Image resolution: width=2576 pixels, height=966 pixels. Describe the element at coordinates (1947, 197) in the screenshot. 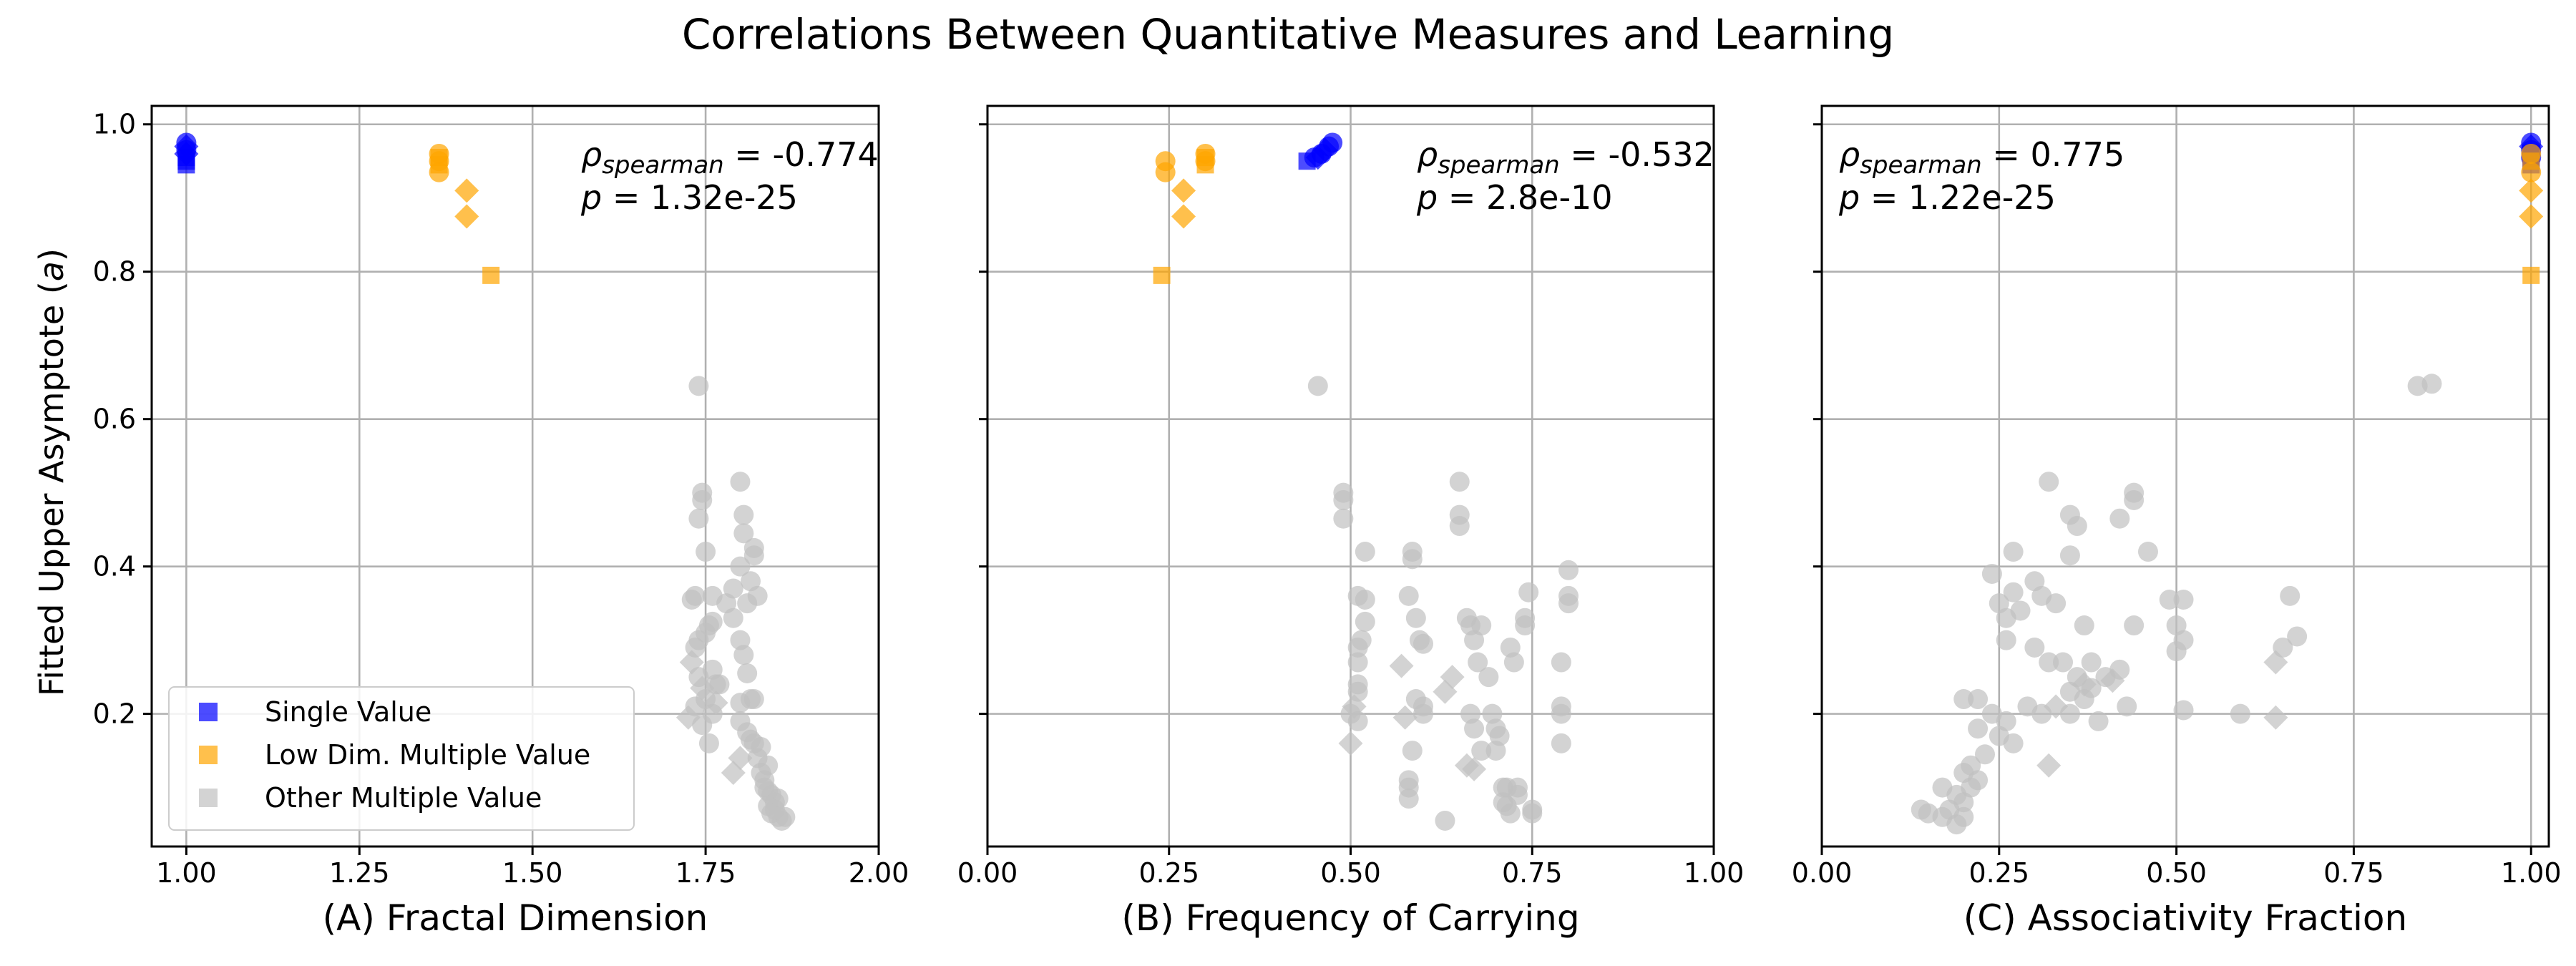

I see `p-value-annotation: p = 1.22e-25` at that location.